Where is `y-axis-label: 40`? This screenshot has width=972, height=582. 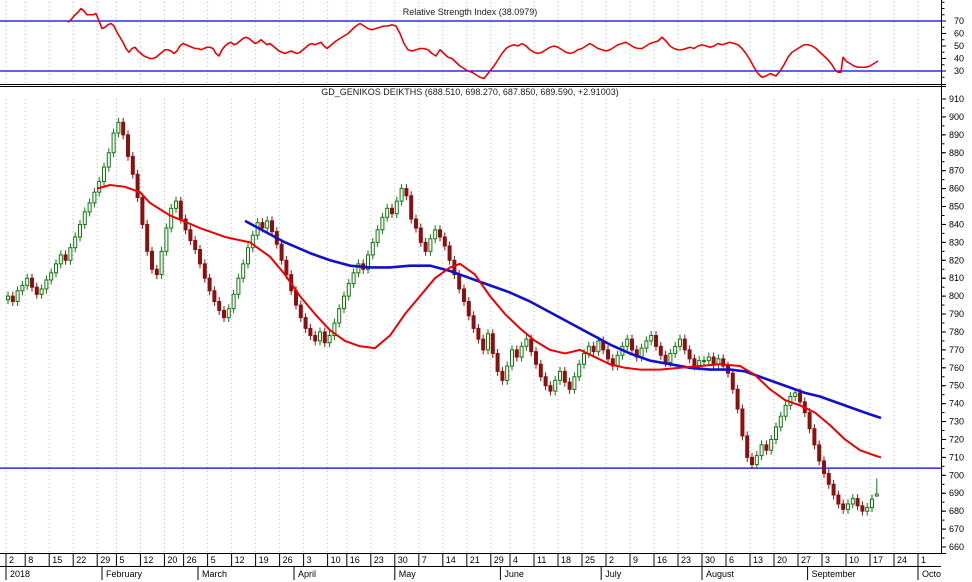
y-axis-label: 40 is located at coordinates (959, 59).